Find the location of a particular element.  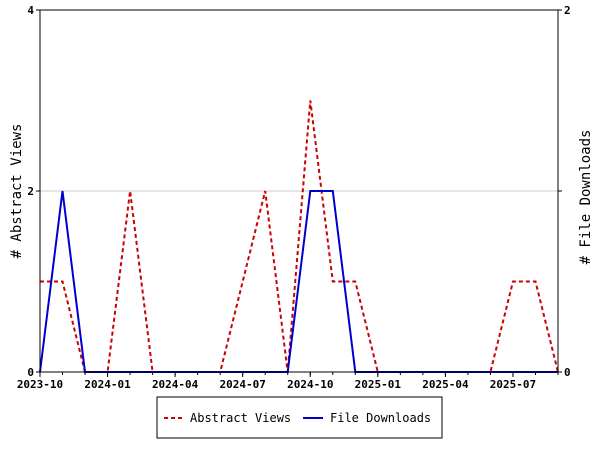

y-right-tick-label: 2 is located at coordinates (567, 10).